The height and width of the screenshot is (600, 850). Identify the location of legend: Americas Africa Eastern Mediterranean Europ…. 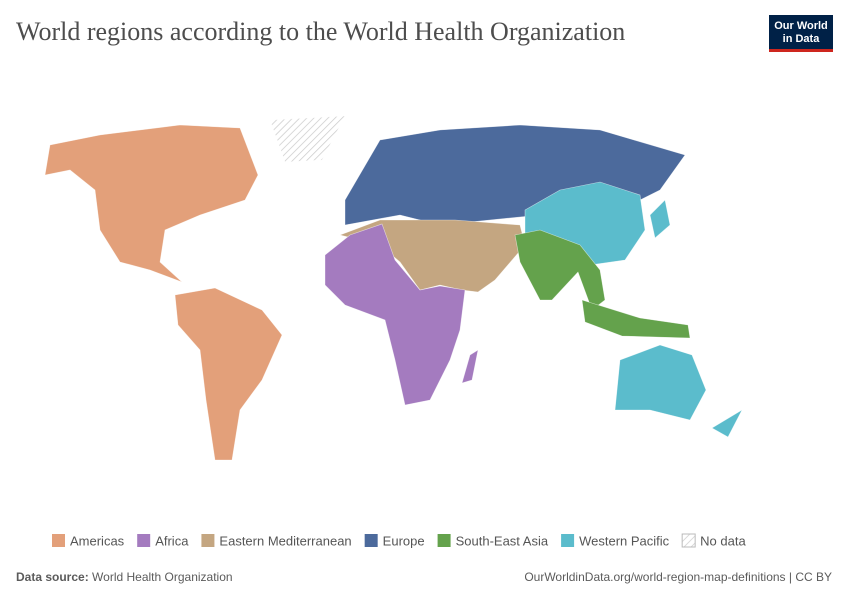
(399, 541).